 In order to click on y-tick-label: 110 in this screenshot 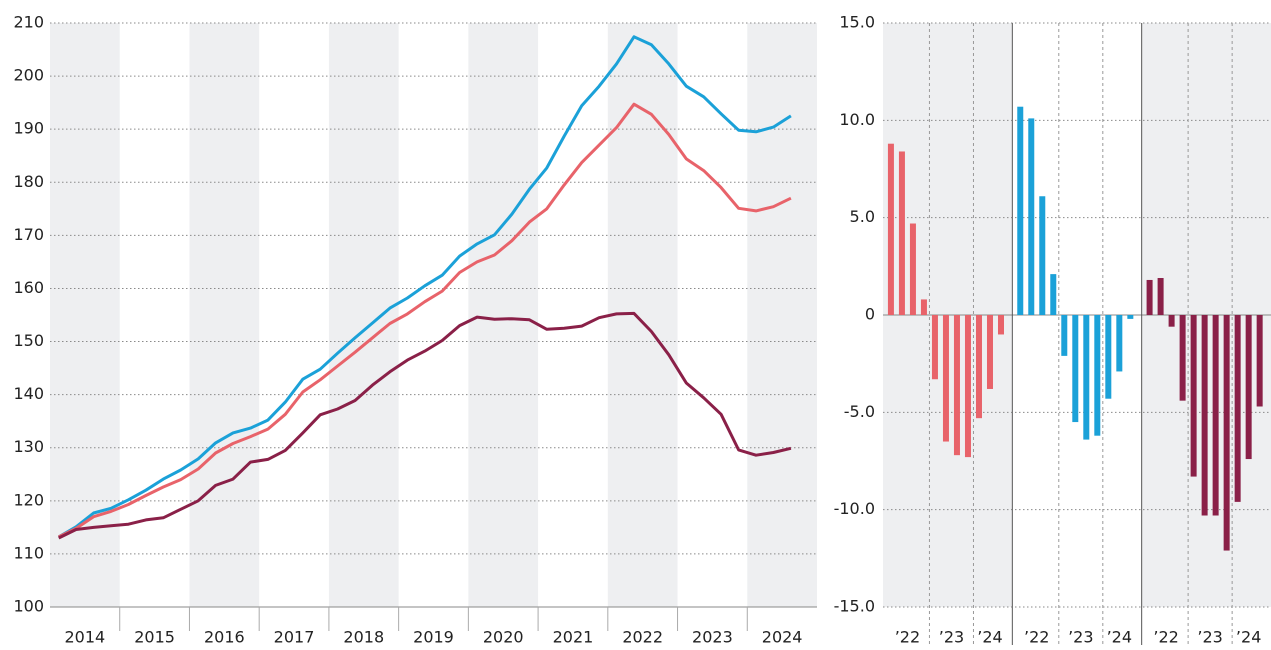, I will do `click(28, 552)`.